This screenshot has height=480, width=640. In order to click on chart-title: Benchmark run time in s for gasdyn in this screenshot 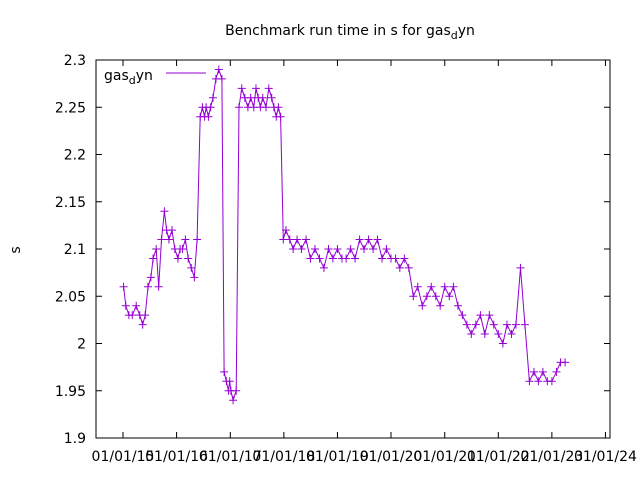, I will do `click(350, 32)`.